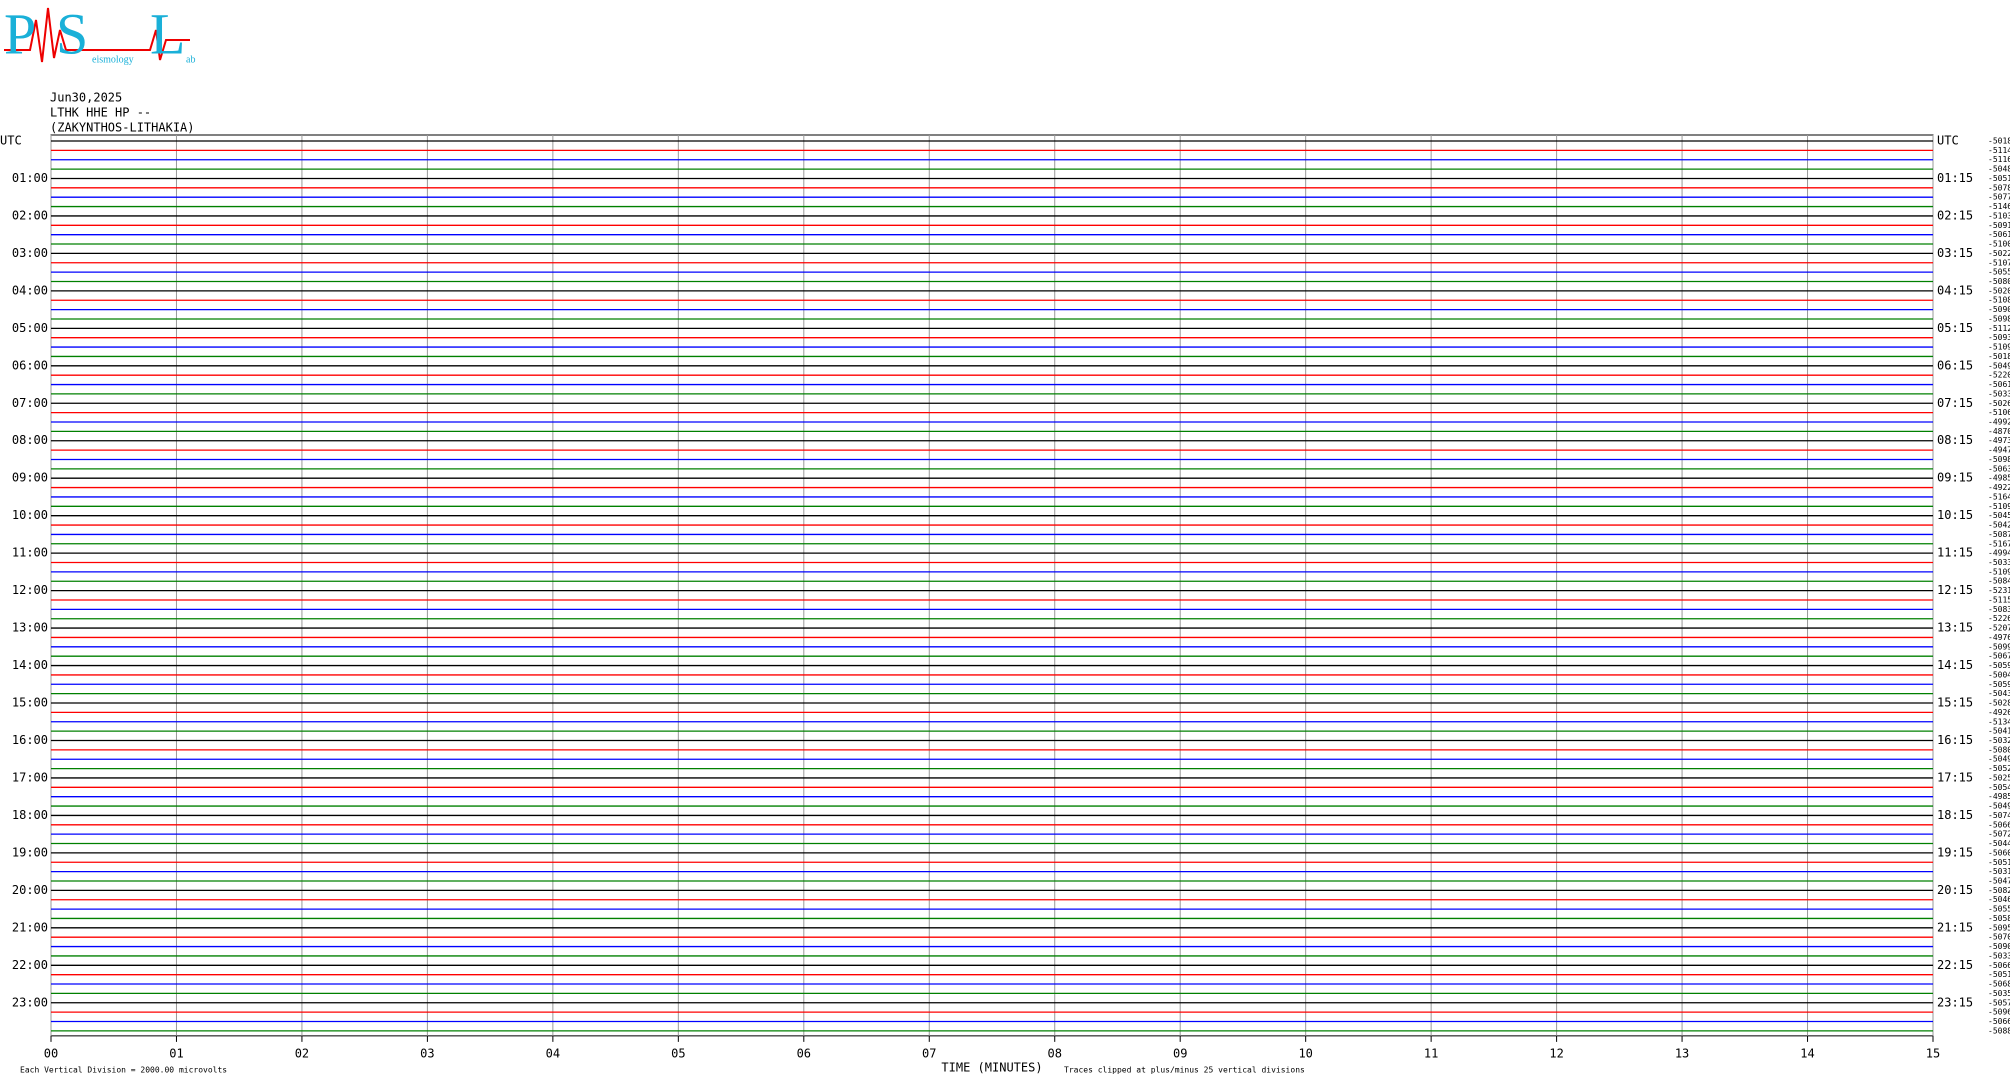 The width and height of the screenshot is (2010, 1080). Describe the element at coordinates (1955, 178) in the screenshot. I see `hour-label-right: 01:15` at that location.